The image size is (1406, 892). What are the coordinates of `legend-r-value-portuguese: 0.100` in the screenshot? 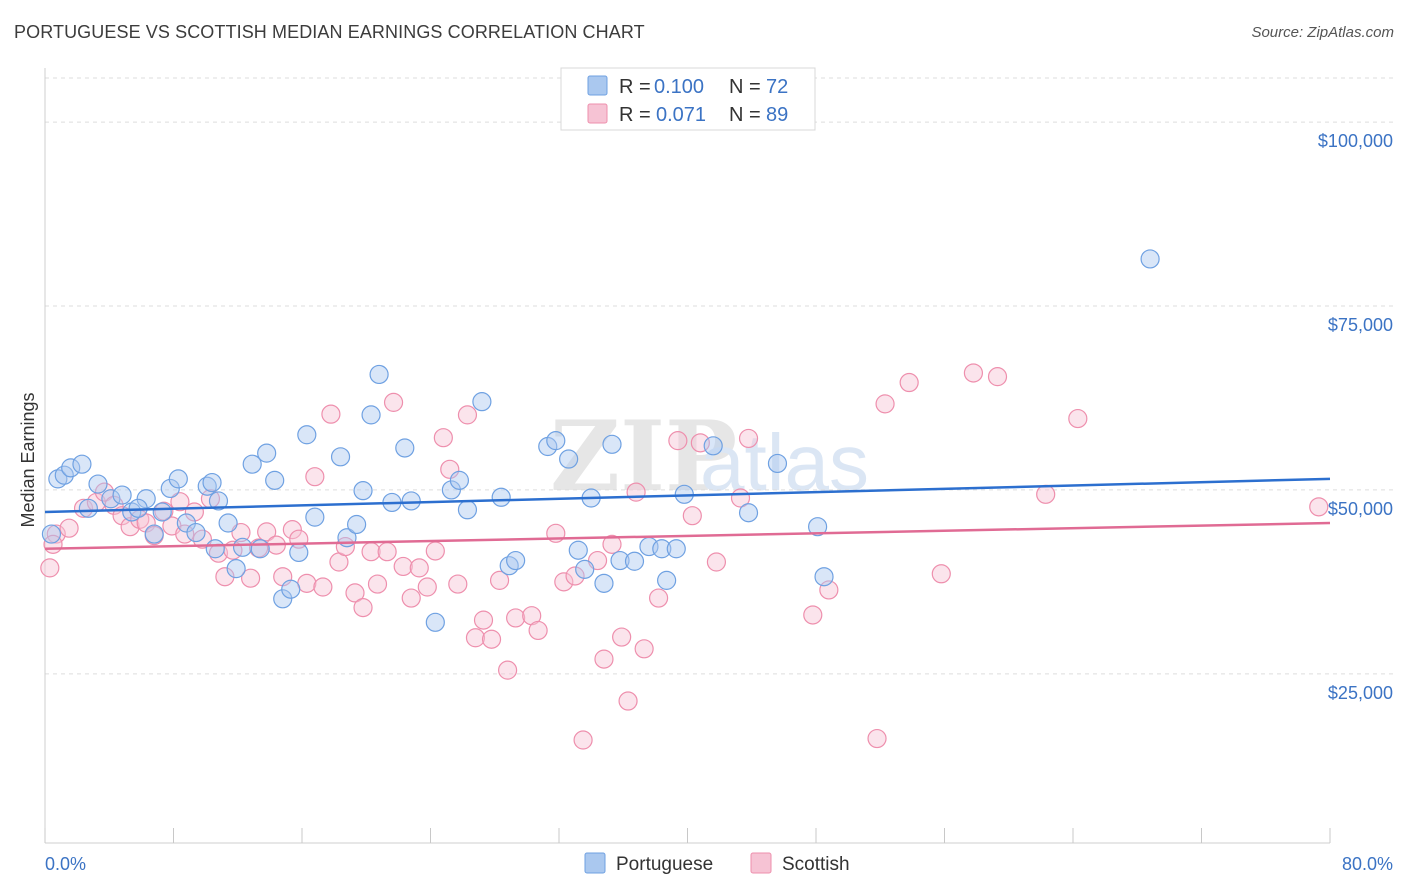 It's located at (679, 87).